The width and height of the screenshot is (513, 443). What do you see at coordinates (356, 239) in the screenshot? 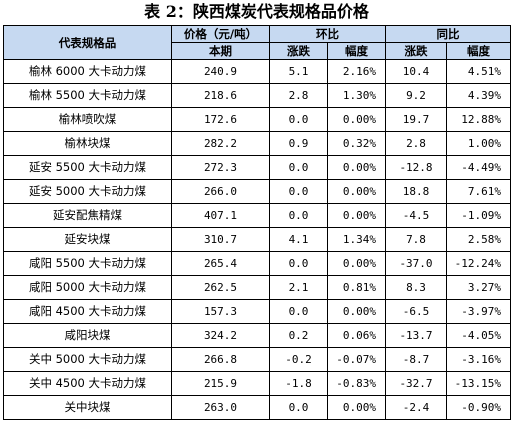
I see `cell-mom-pct: 1.34%` at bounding box center [356, 239].